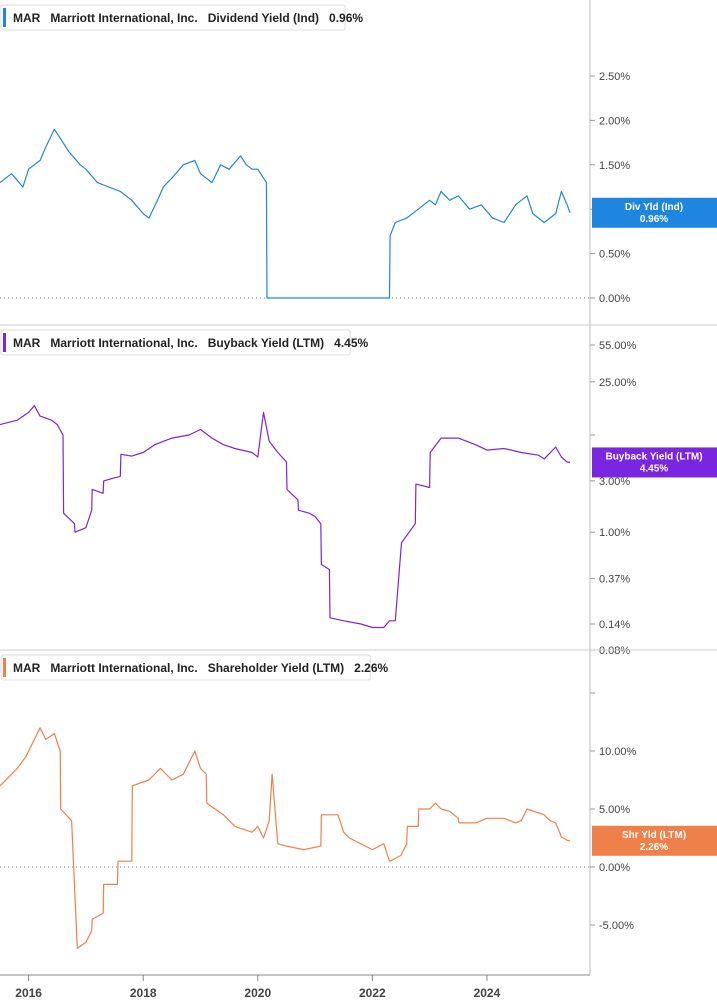 The image size is (717, 1005). What do you see at coordinates (614, 533) in the screenshot?
I see `y-tick-label: 1.00%` at bounding box center [614, 533].